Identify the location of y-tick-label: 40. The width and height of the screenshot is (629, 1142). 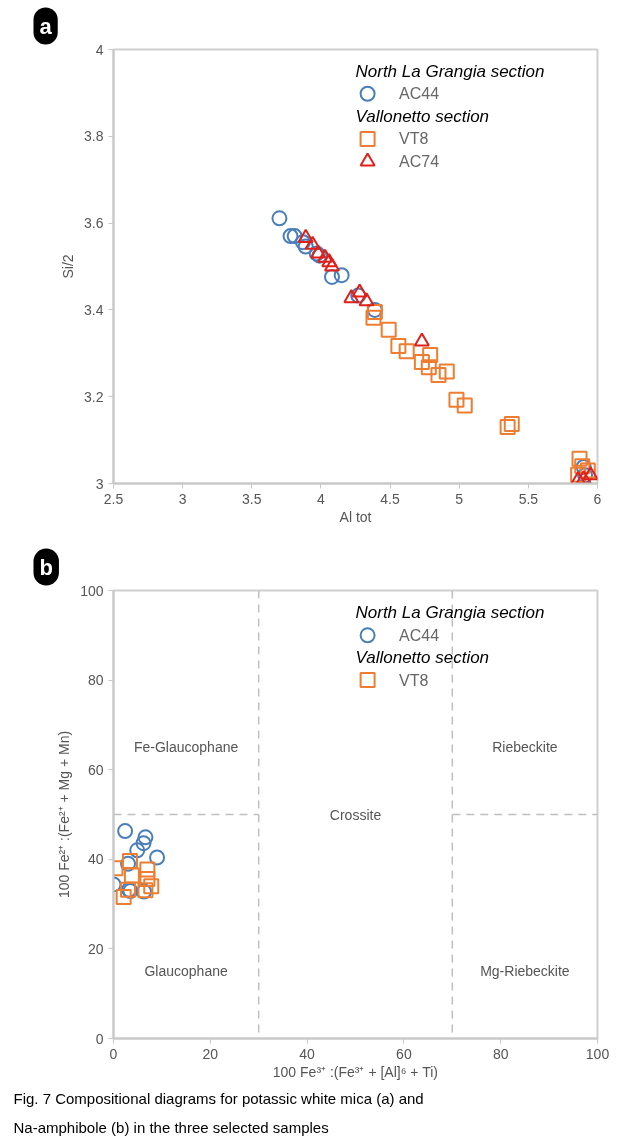
(95, 859).